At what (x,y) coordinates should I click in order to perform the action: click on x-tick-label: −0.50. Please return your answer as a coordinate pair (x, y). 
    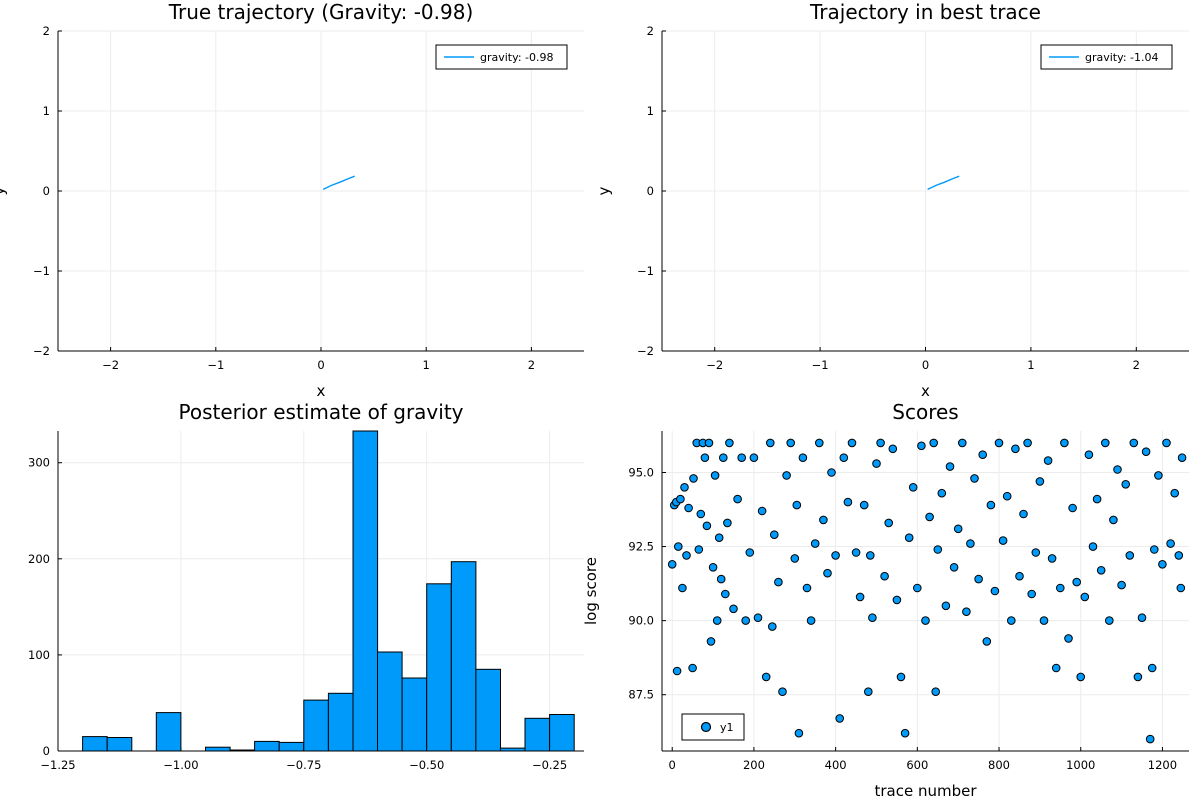
    Looking at the image, I should click on (426, 765).